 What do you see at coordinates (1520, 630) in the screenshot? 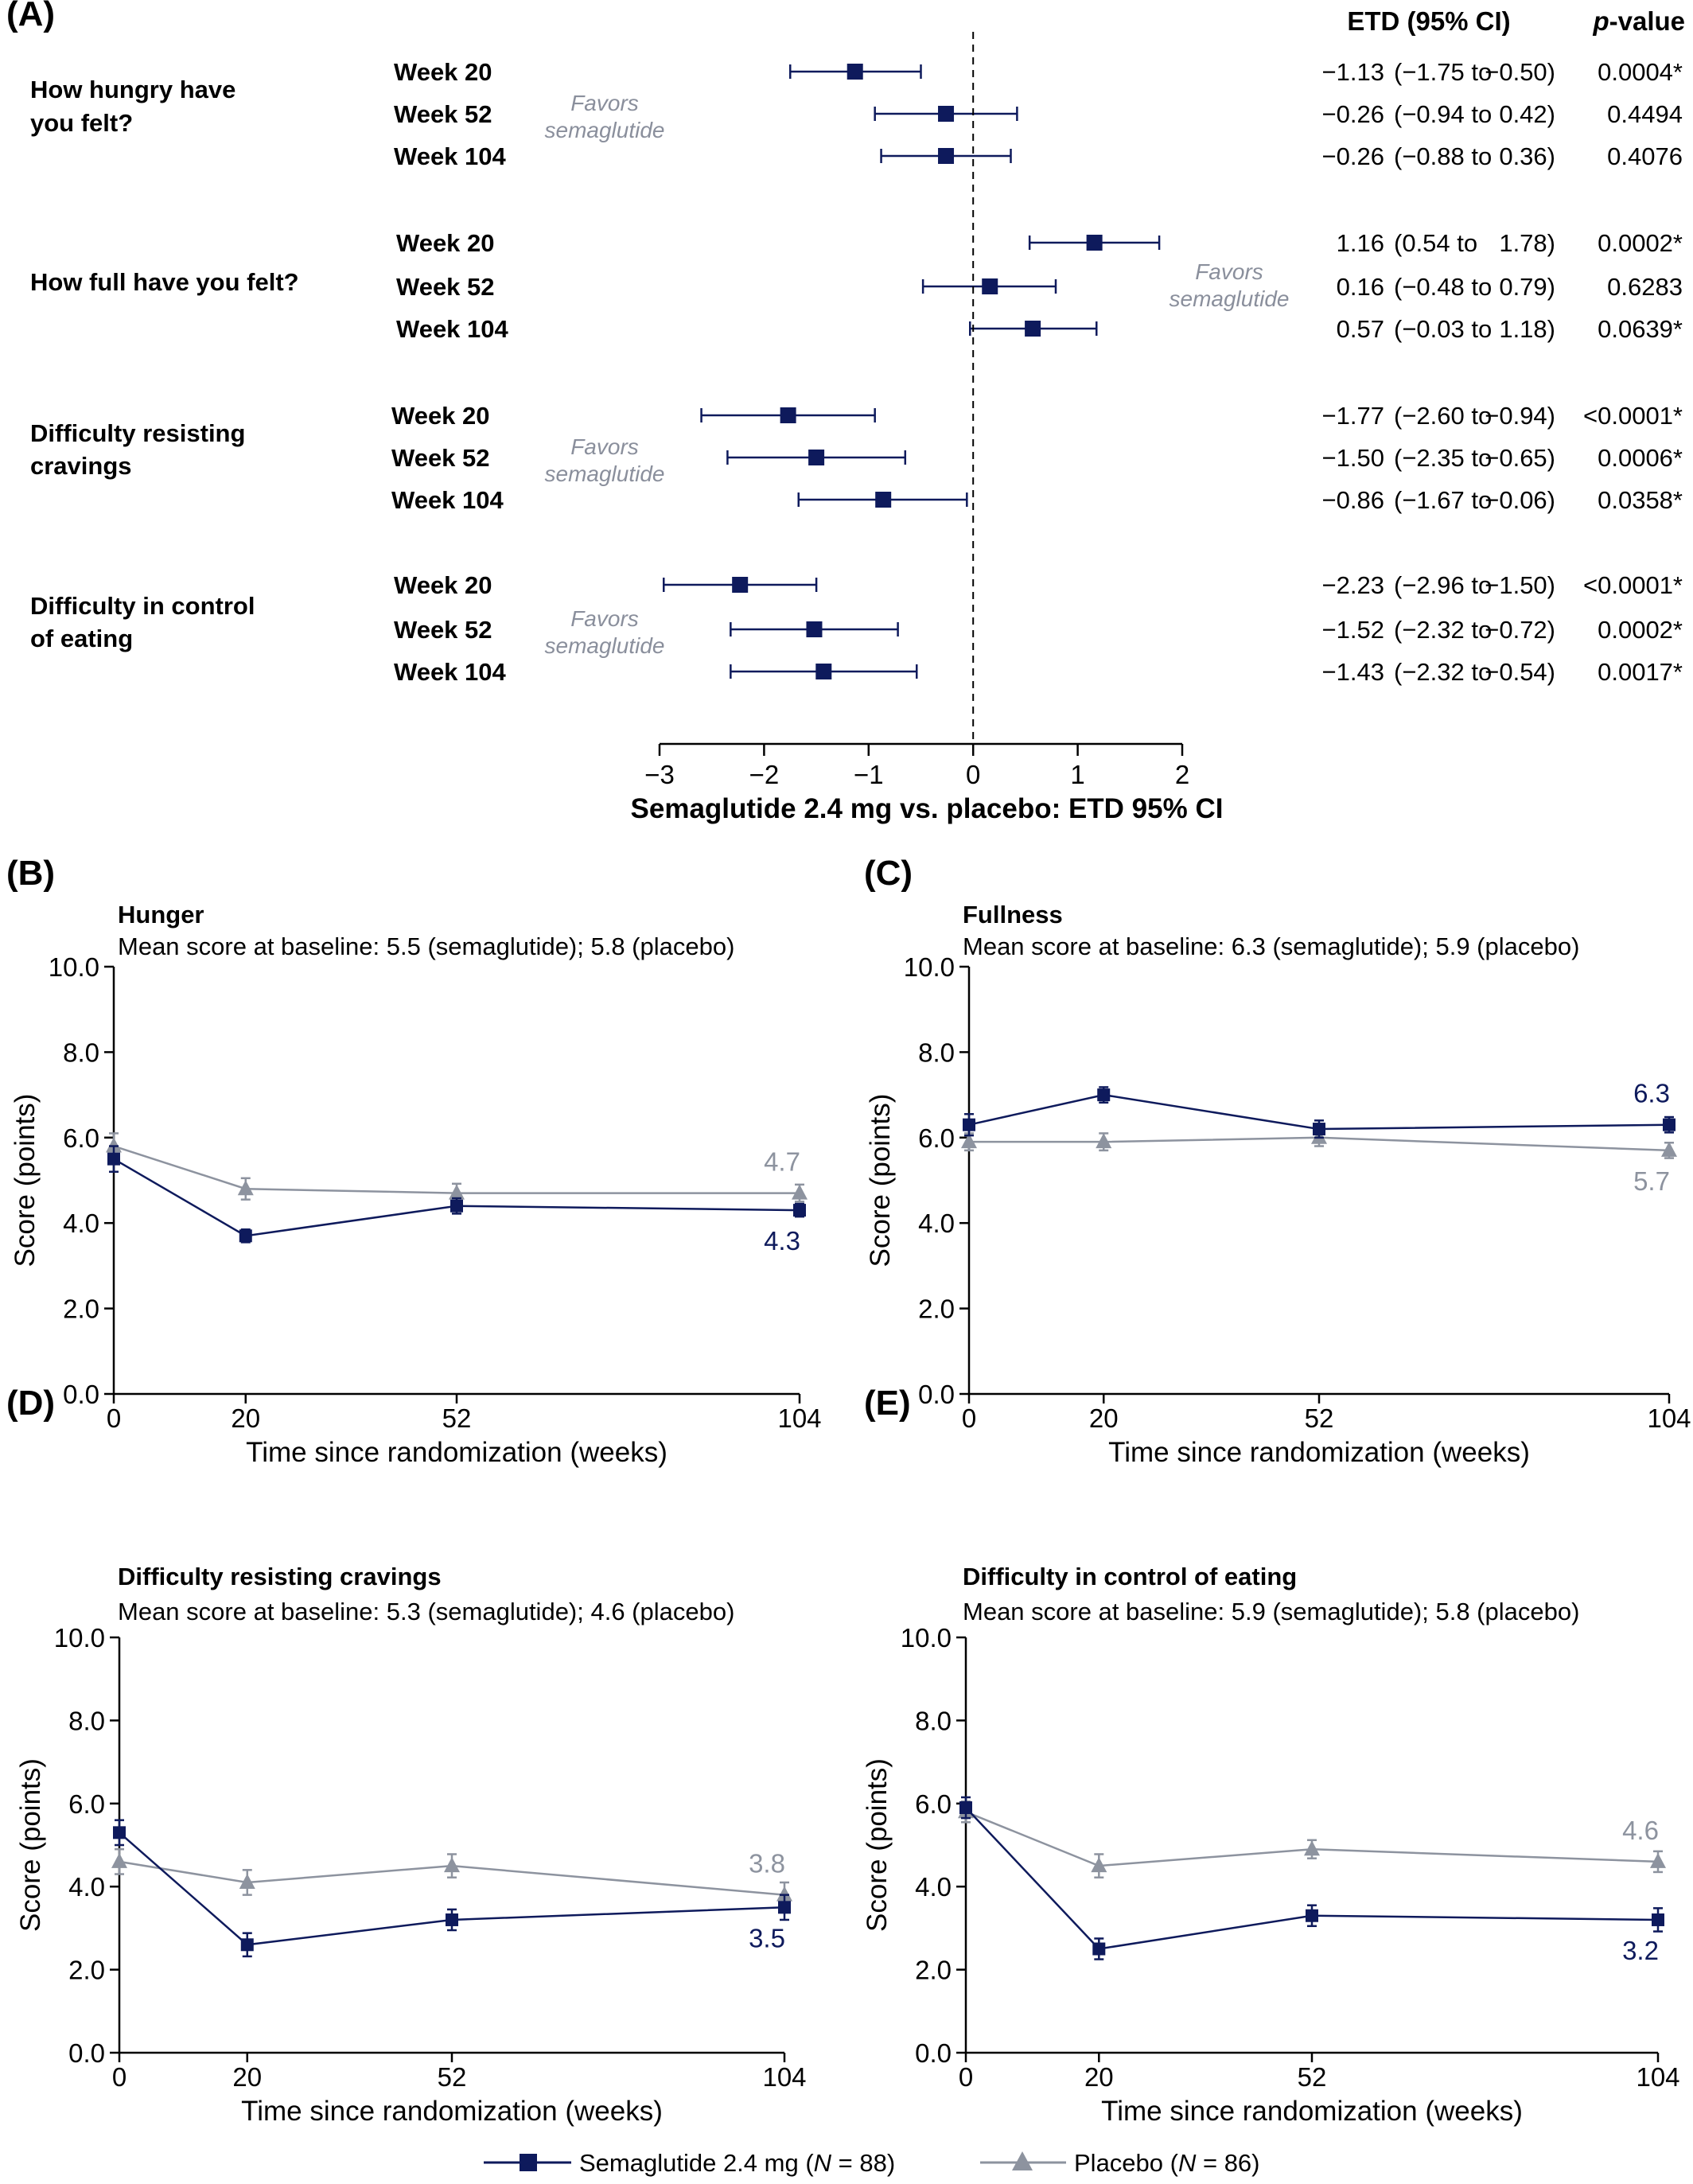
I see `ci-upper-value: −0.72)` at bounding box center [1520, 630].